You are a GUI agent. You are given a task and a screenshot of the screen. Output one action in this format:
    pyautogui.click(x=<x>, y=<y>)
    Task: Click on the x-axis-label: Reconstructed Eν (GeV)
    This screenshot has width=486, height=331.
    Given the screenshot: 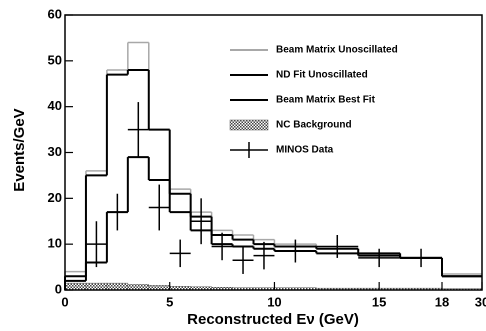 What is the action you would take?
    pyautogui.click(x=273, y=319)
    